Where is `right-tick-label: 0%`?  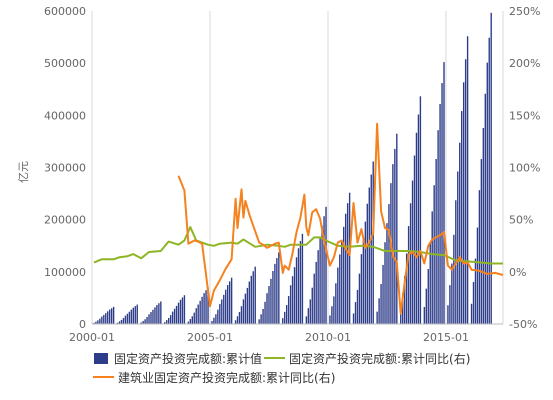 right-tick-label: 0% is located at coordinates (517, 272).